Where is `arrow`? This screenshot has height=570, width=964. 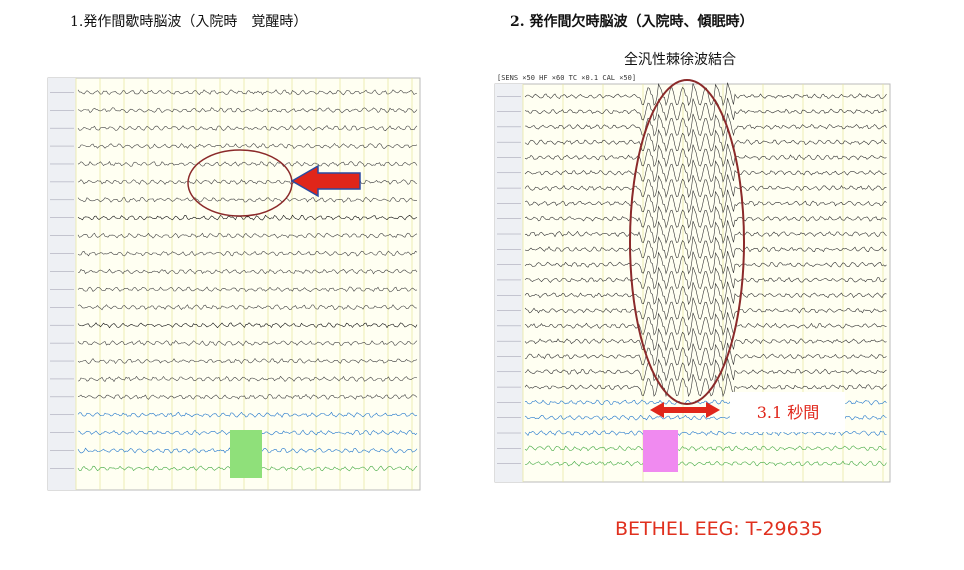
arrow is located at coordinates (325, 181).